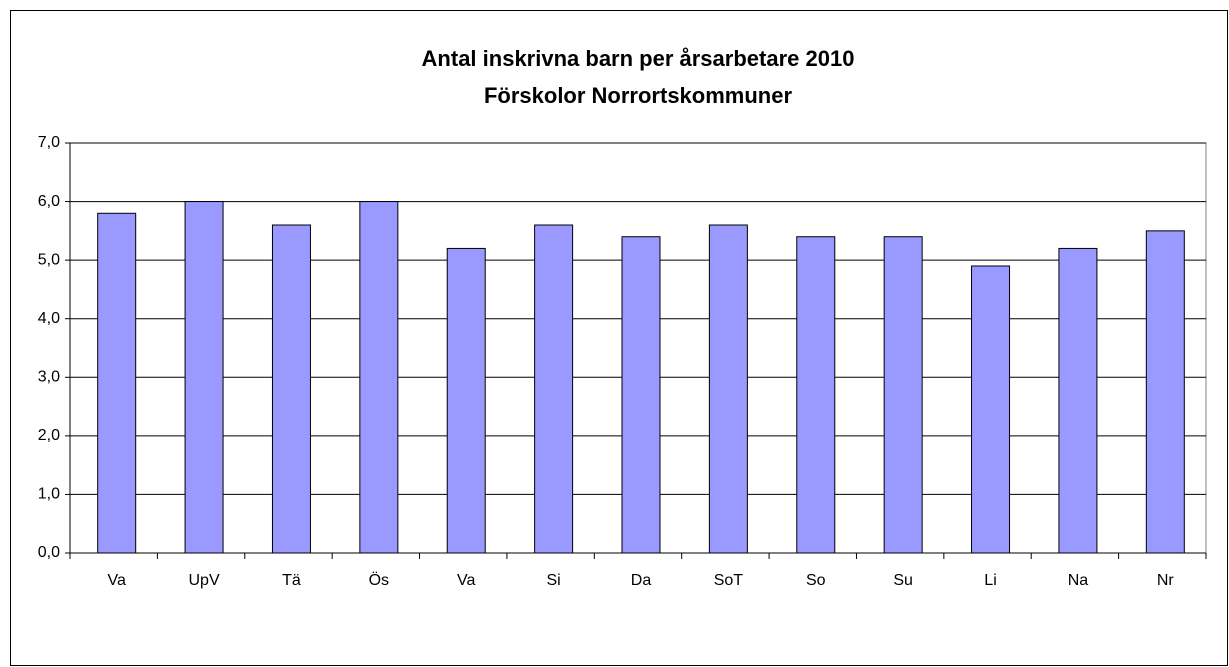 The height and width of the screenshot is (667, 1229). I want to click on chart-subtitle: Förskolor Norrortskommuner, so click(638, 95).